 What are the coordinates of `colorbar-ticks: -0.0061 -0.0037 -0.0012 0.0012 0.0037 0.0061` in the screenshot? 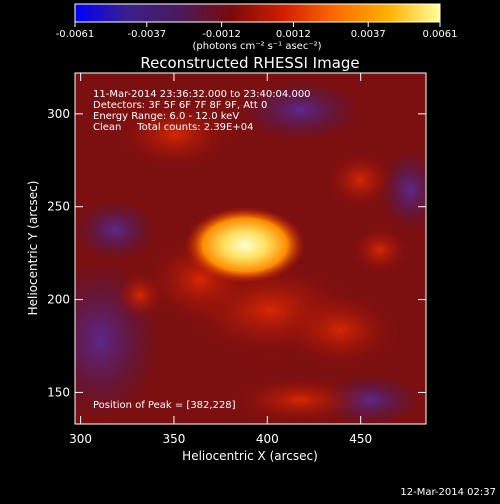 It's located at (257, 31).